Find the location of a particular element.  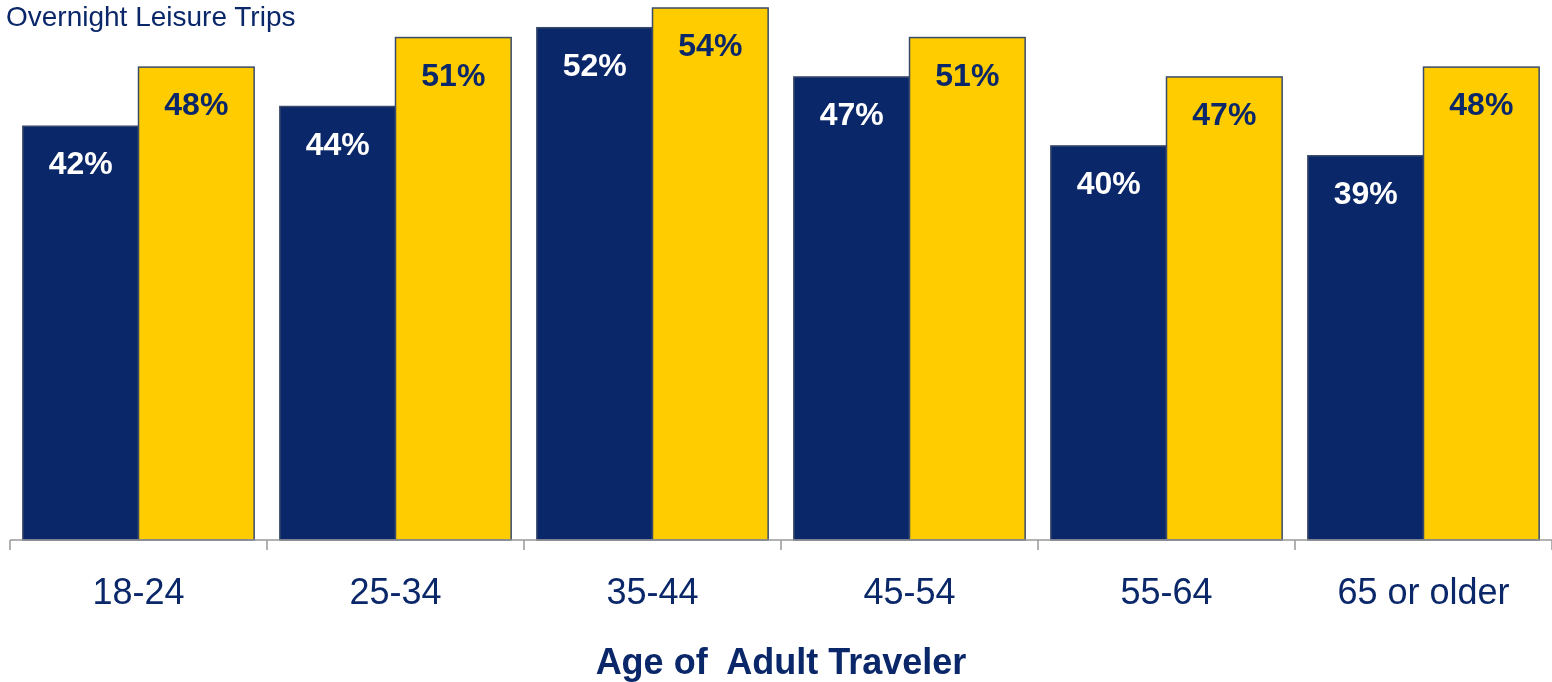

x-axis-title: Age of Adult Traveler is located at coordinates (781, 661).